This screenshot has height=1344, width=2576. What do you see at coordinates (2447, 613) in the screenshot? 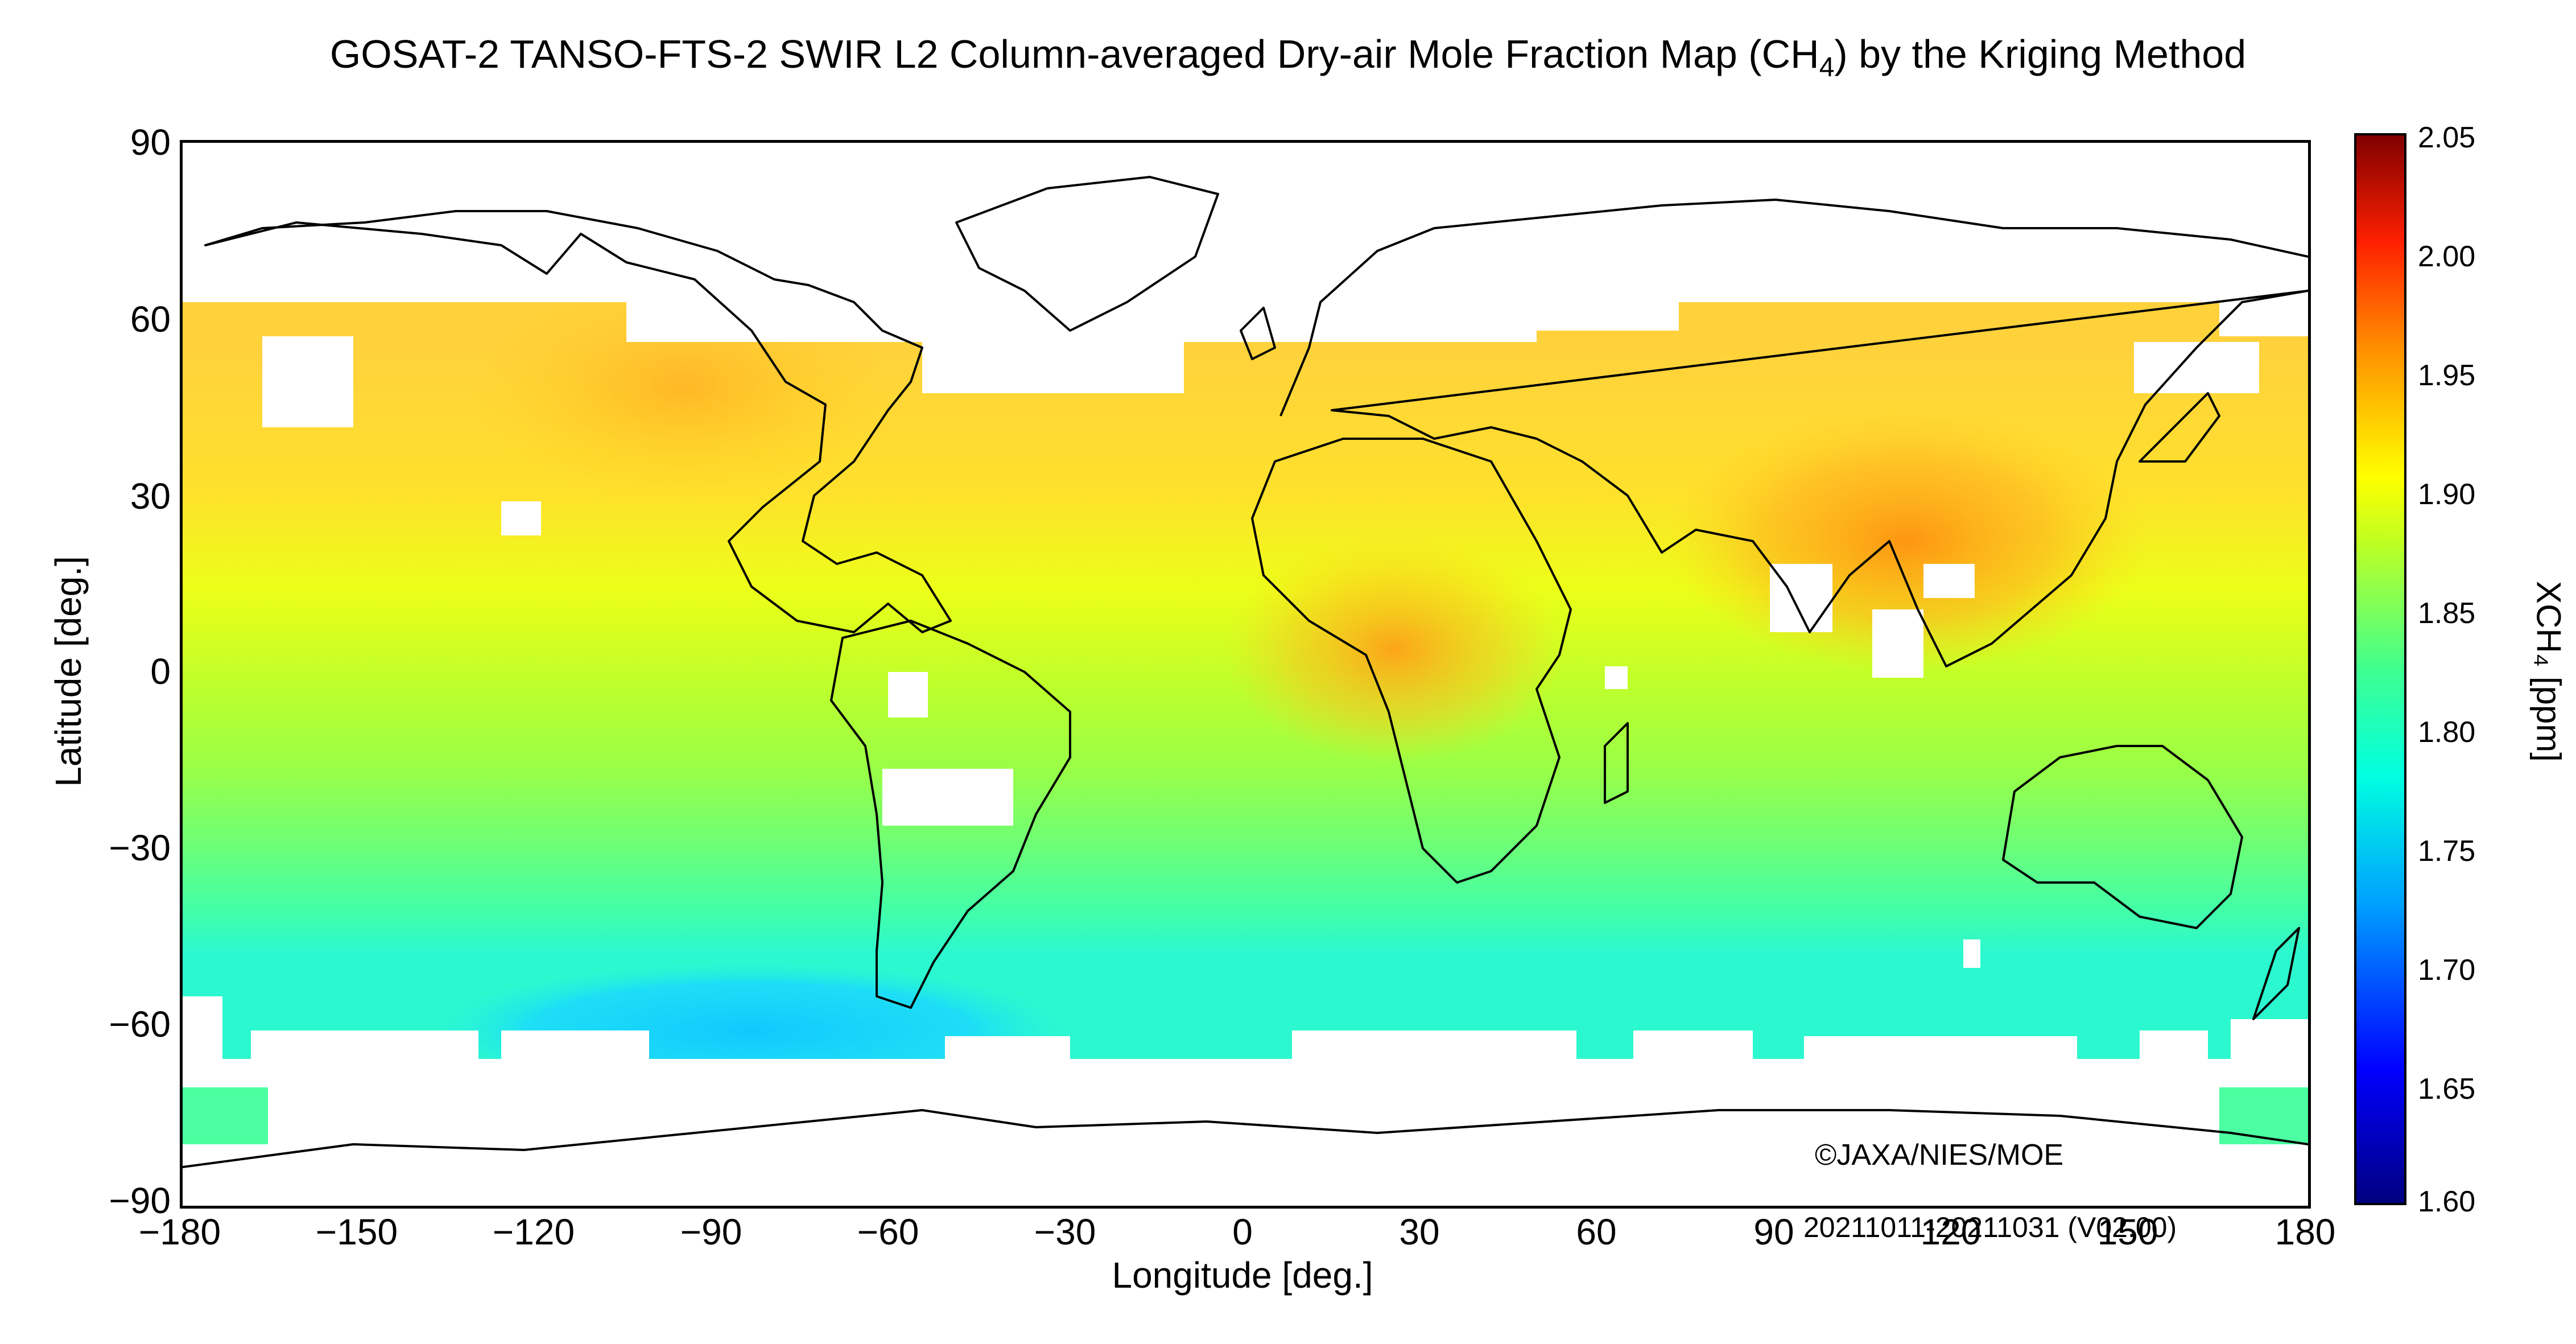
I see `colorbar-tick-label: 1.85` at bounding box center [2447, 613].